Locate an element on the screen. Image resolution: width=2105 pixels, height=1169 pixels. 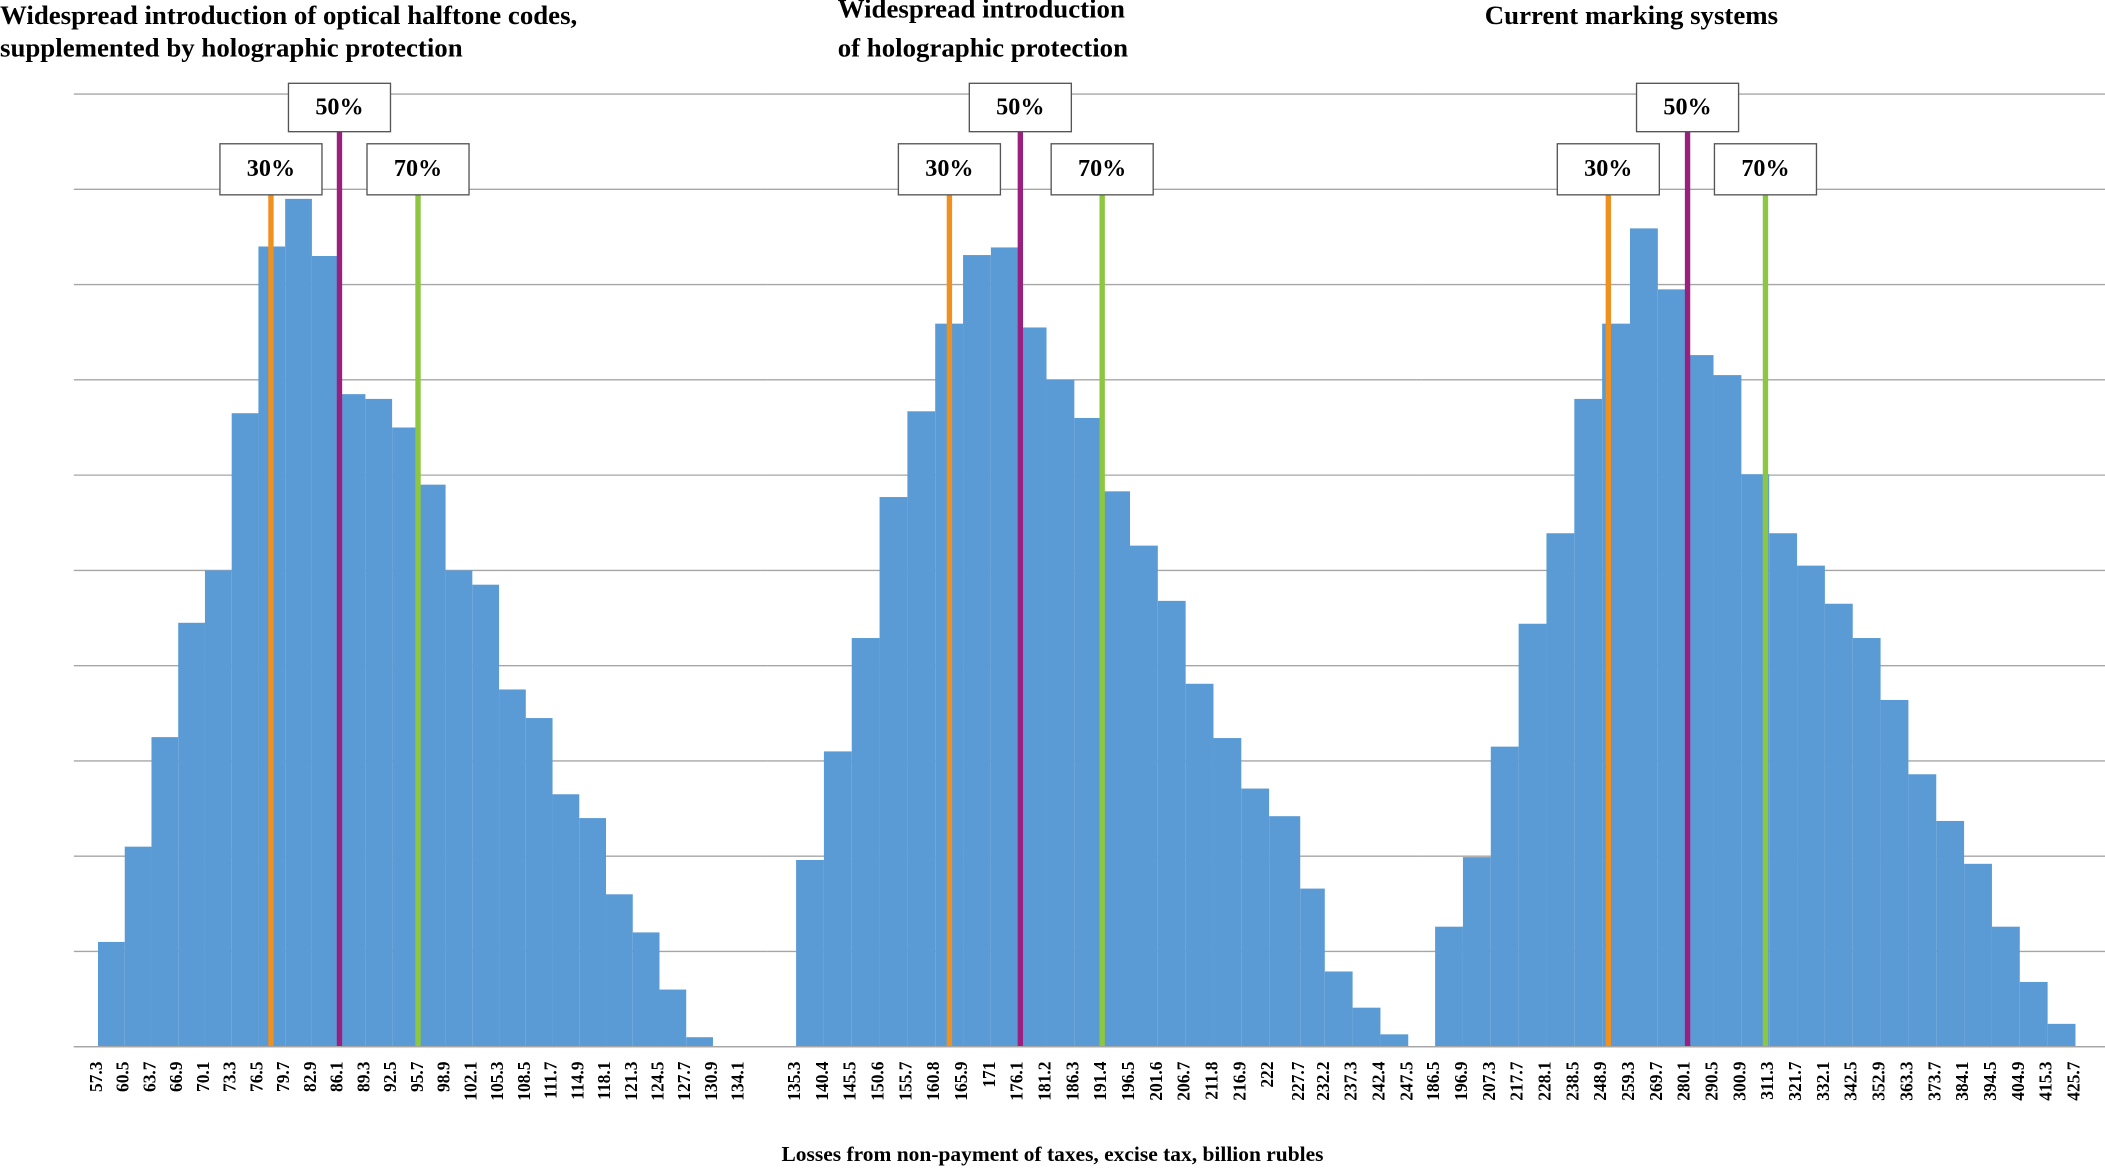
x-tick-label: 95.7 is located at coordinates (417, 1076).